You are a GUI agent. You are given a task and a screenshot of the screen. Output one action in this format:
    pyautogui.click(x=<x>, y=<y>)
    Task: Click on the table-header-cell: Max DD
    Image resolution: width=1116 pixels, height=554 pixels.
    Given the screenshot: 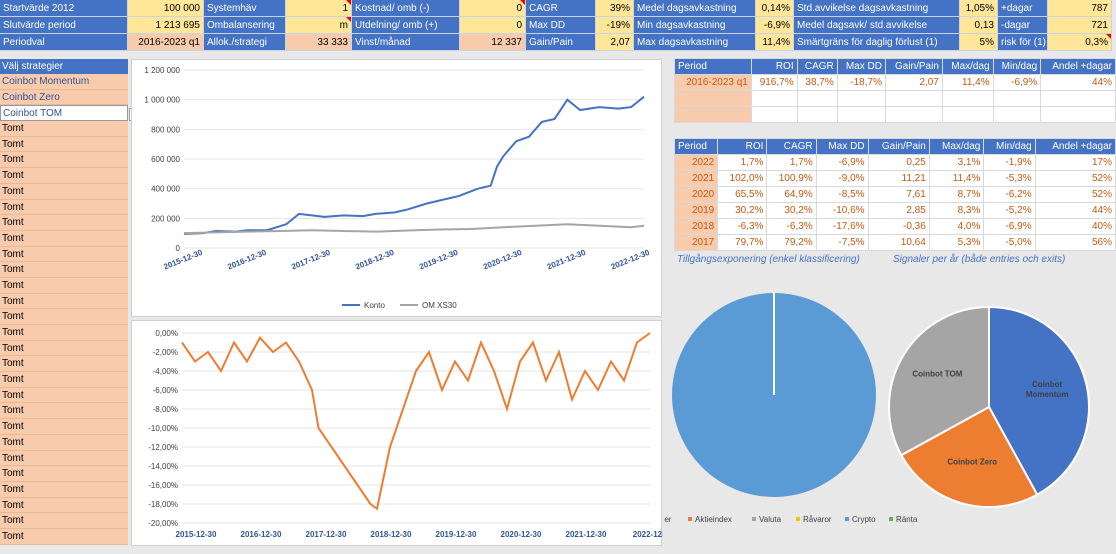 What is the action you would take?
    pyautogui.click(x=842, y=146)
    